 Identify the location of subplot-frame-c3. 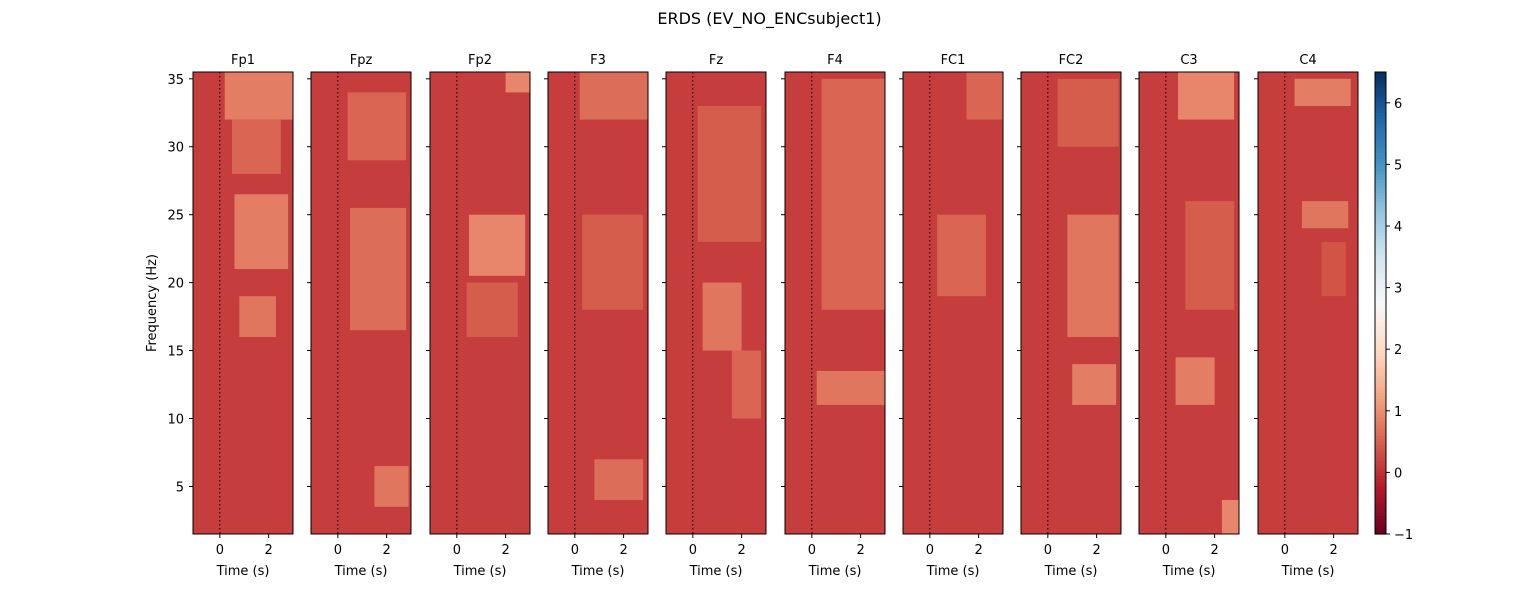
(1189, 303).